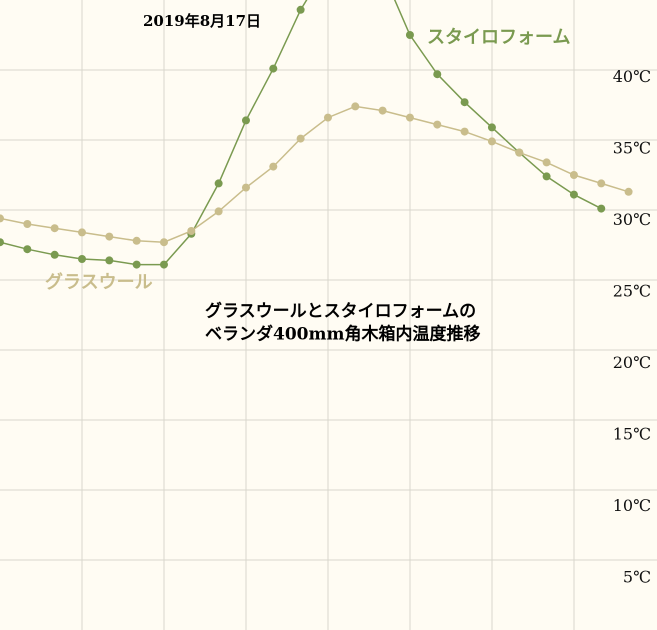 The width and height of the screenshot is (657, 630). What do you see at coordinates (632, 219) in the screenshot?
I see `y-tick-label: 30℃` at bounding box center [632, 219].